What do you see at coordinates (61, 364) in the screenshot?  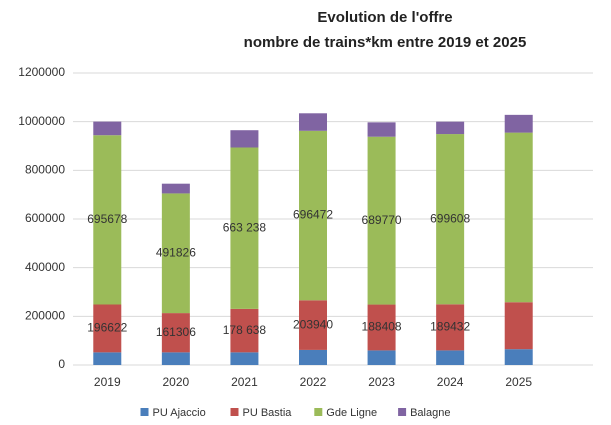 I see `y-tick-label: 0` at bounding box center [61, 364].